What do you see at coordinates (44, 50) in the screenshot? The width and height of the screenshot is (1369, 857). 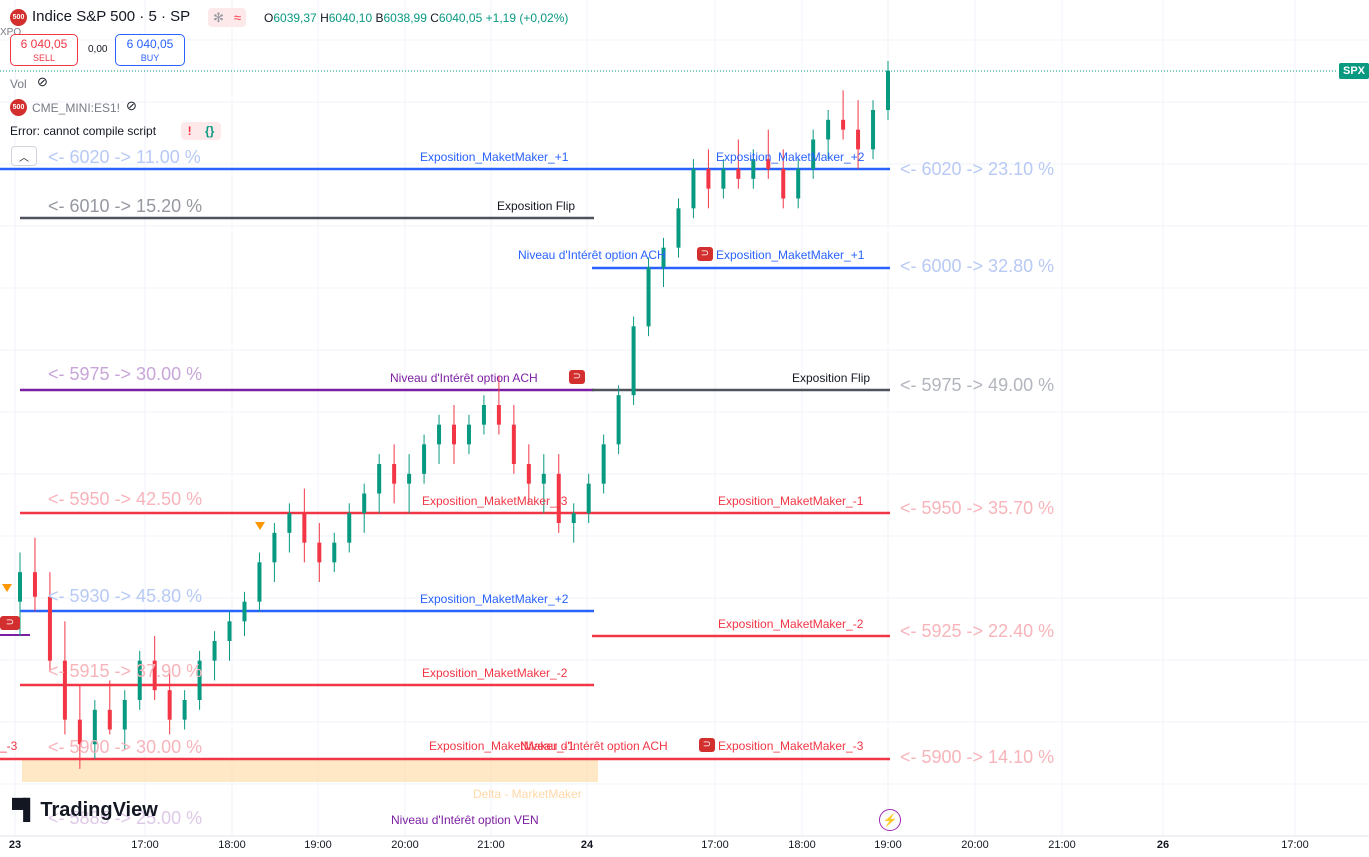 I see `sell-button: 6 040,05 SELL` at bounding box center [44, 50].